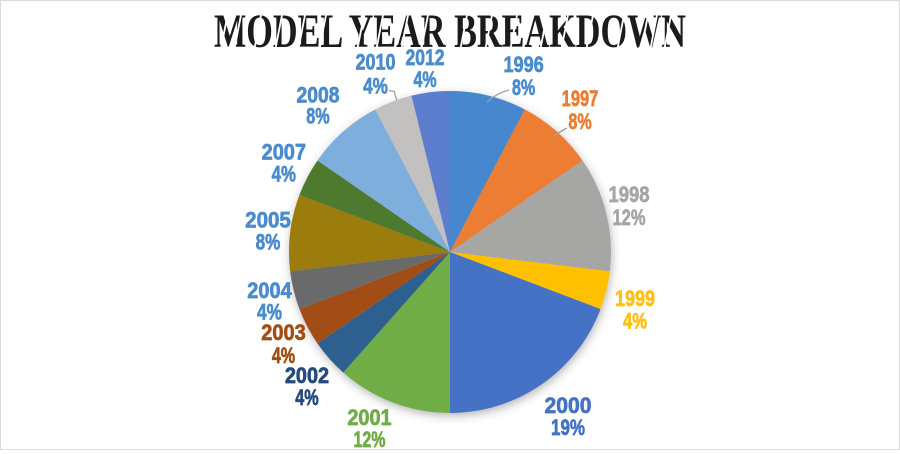  What do you see at coordinates (283, 332) in the screenshot?
I see `svg-text: 2003` at bounding box center [283, 332].